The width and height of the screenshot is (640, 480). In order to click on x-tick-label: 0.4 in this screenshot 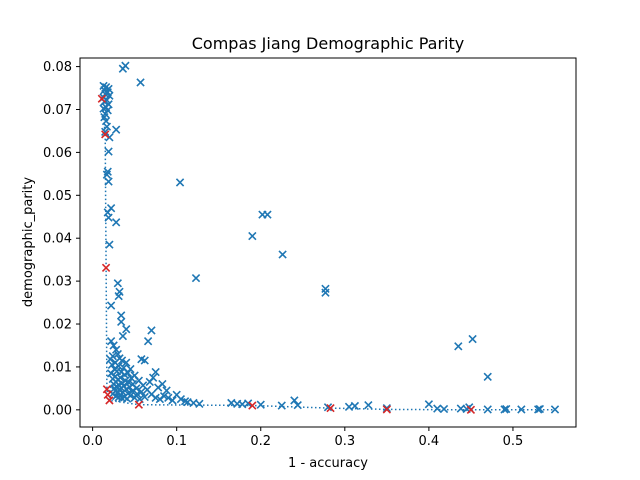, I will do `click(429, 441)`.